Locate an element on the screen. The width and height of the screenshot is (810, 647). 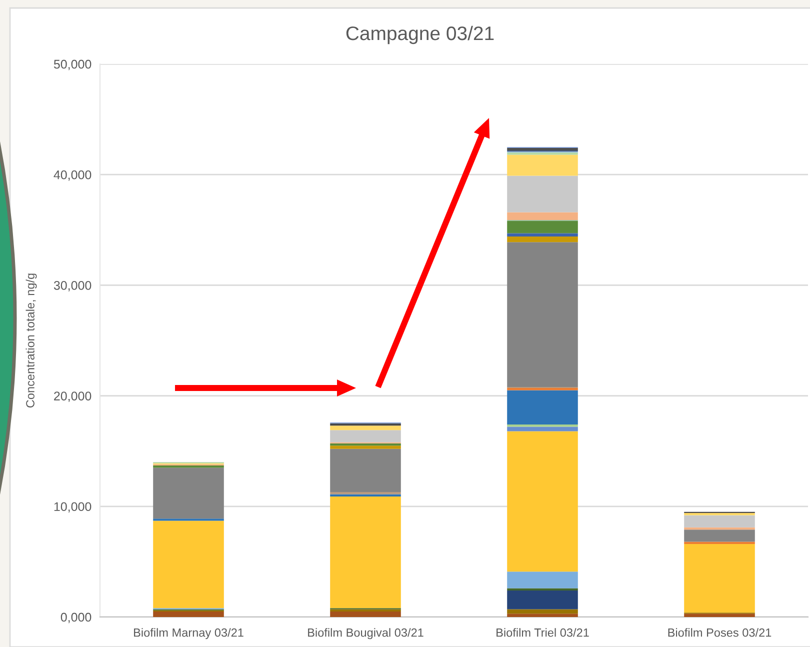
x-tick-label: Biofilm Bougival 03/21 is located at coordinates (366, 634).